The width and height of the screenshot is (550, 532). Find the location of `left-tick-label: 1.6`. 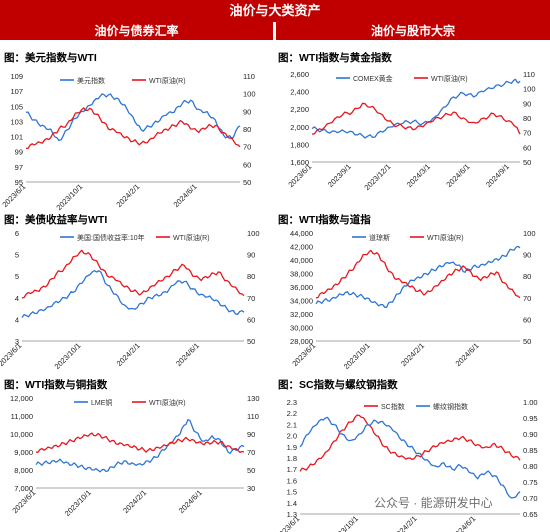

left-tick-label: 1.6 is located at coordinates (292, 480).